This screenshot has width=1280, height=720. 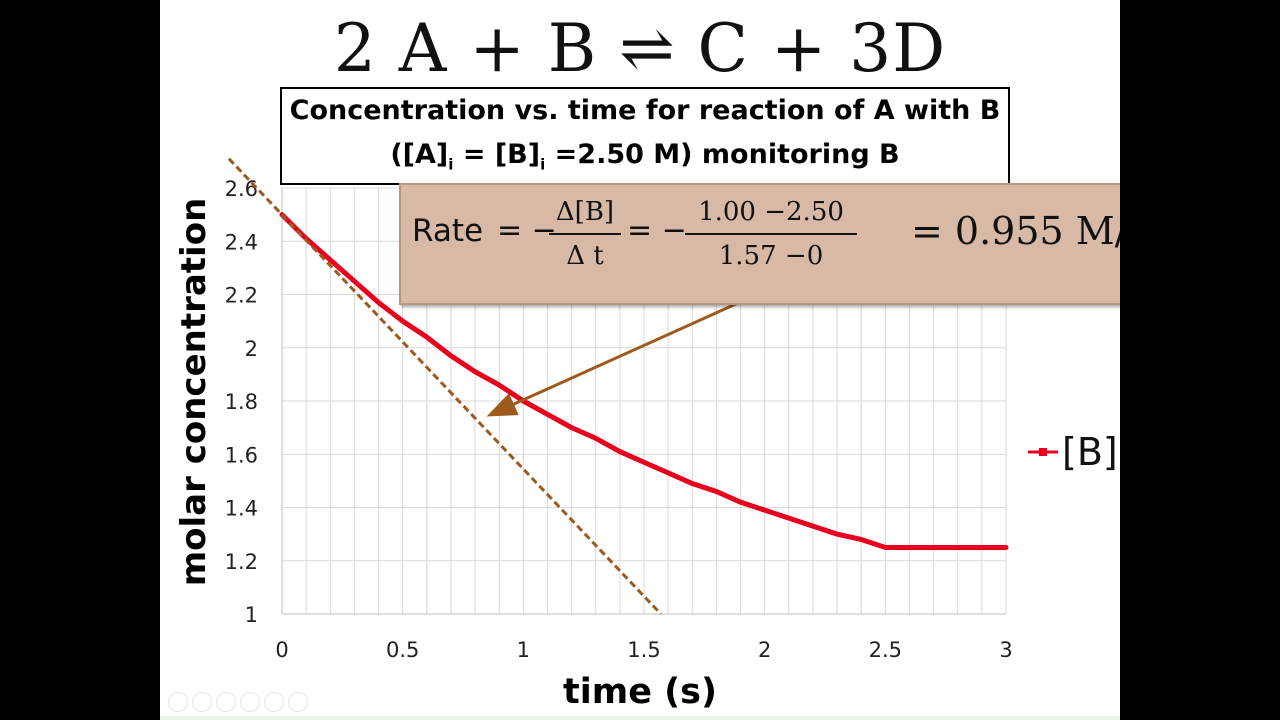 I want to click on x-tick-label: 0.5, so click(x=402, y=650).